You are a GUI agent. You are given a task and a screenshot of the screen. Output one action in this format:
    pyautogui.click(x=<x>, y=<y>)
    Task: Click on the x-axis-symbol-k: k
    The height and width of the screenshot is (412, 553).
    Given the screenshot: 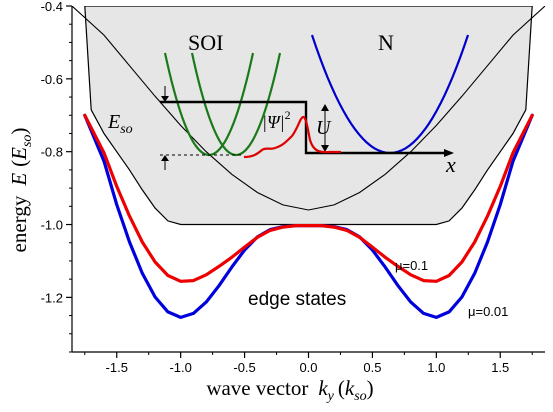 What is the action you would take?
    pyautogui.click(x=323, y=388)
    